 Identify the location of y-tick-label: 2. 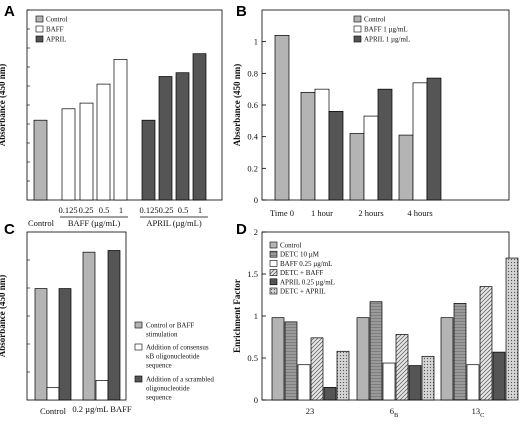
(256, 232).